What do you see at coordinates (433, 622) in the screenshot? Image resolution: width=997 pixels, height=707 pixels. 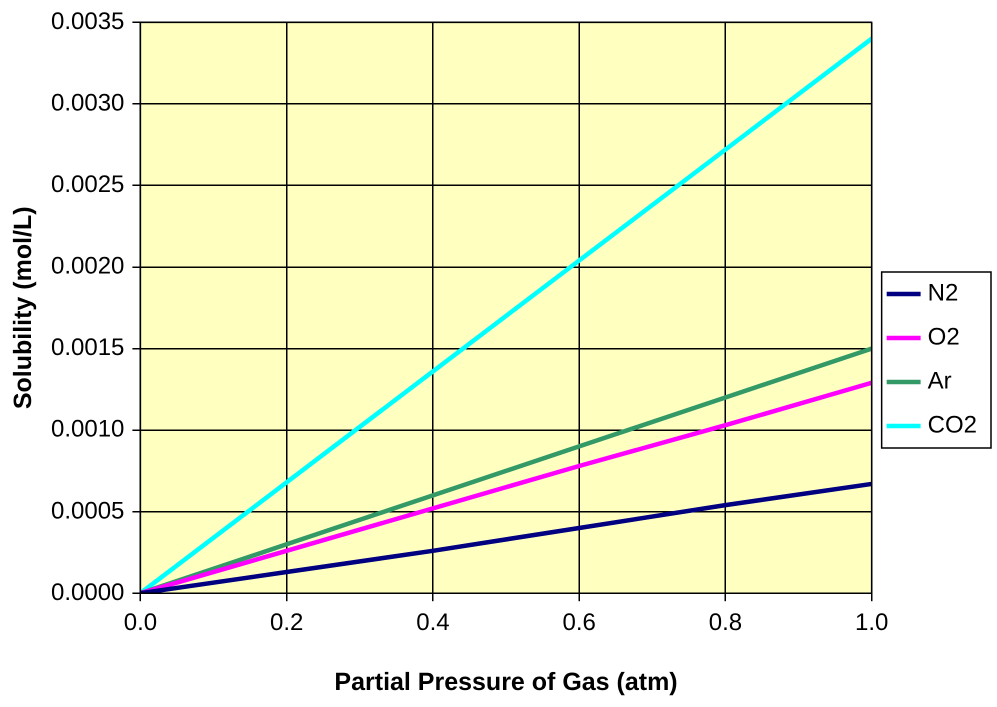 I see `x-tick-label: 0.4` at bounding box center [433, 622].